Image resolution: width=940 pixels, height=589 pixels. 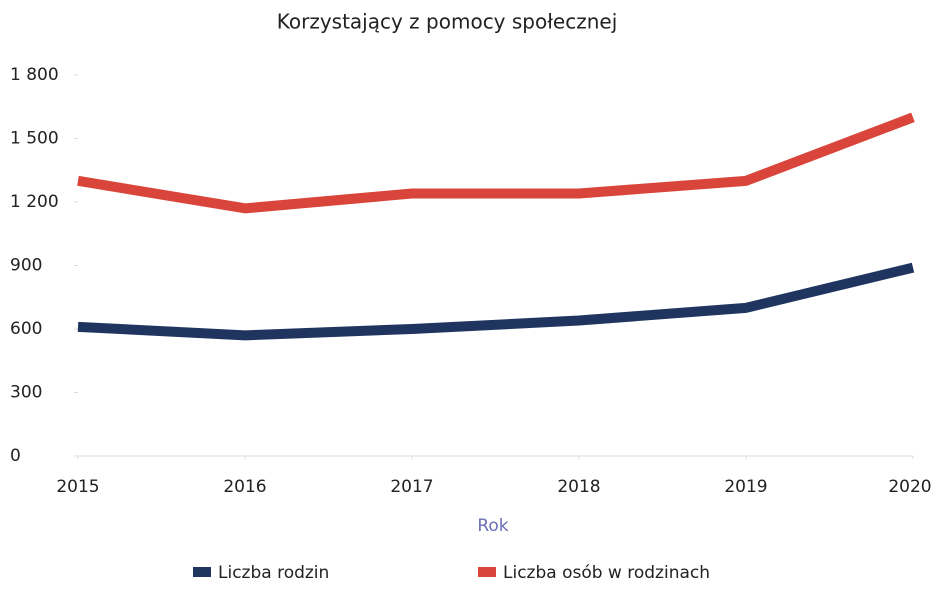 I want to click on x-tick-label: 2015, so click(x=77, y=487).